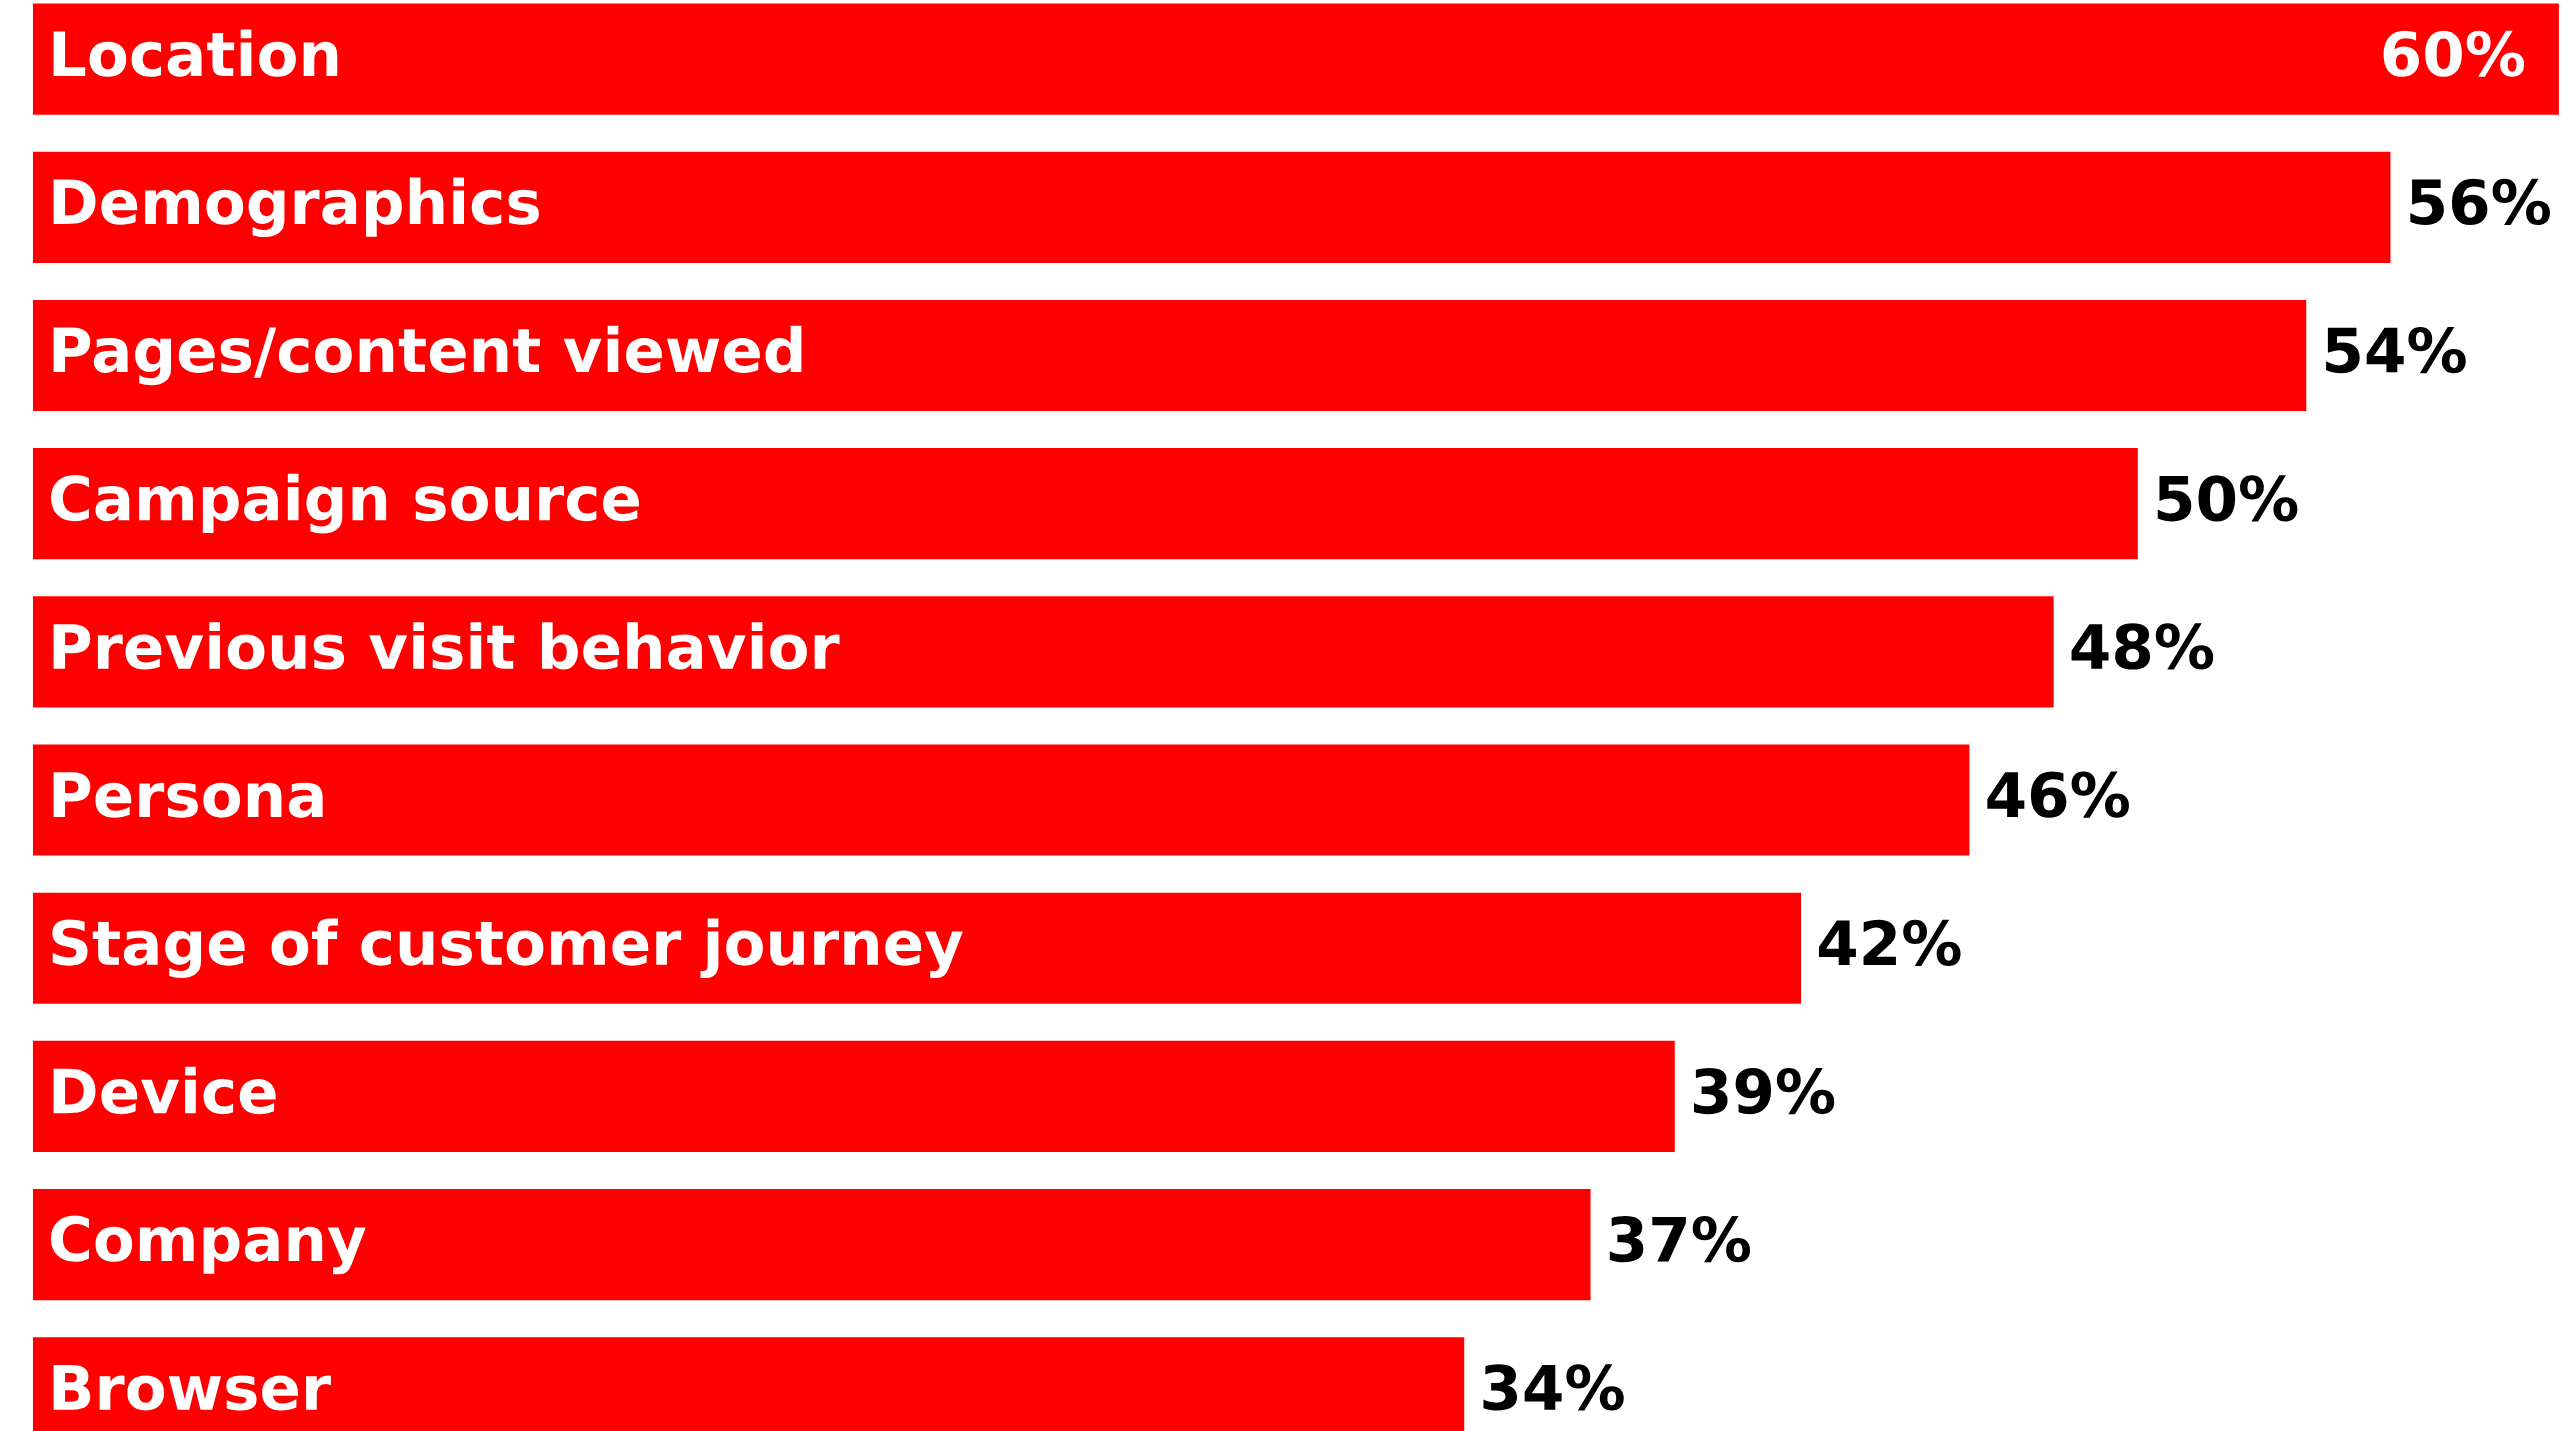 The width and height of the screenshot is (2572, 1431). What do you see at coordinates (208, 1245) in the screenshot?
I see `y-tick-label: Company` at bounding box center [208, 1245].